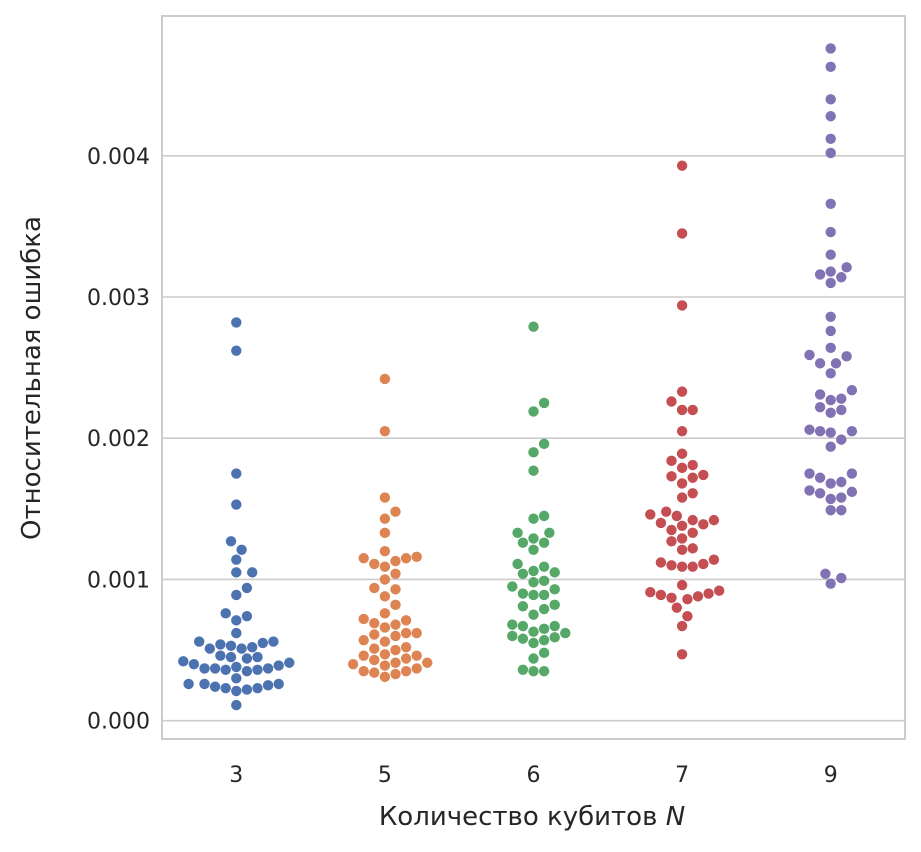  What do you see at coordinates (682, 775) in the screenshot?
I see `x-tick-label: 7` at bounding box center [682, 775].